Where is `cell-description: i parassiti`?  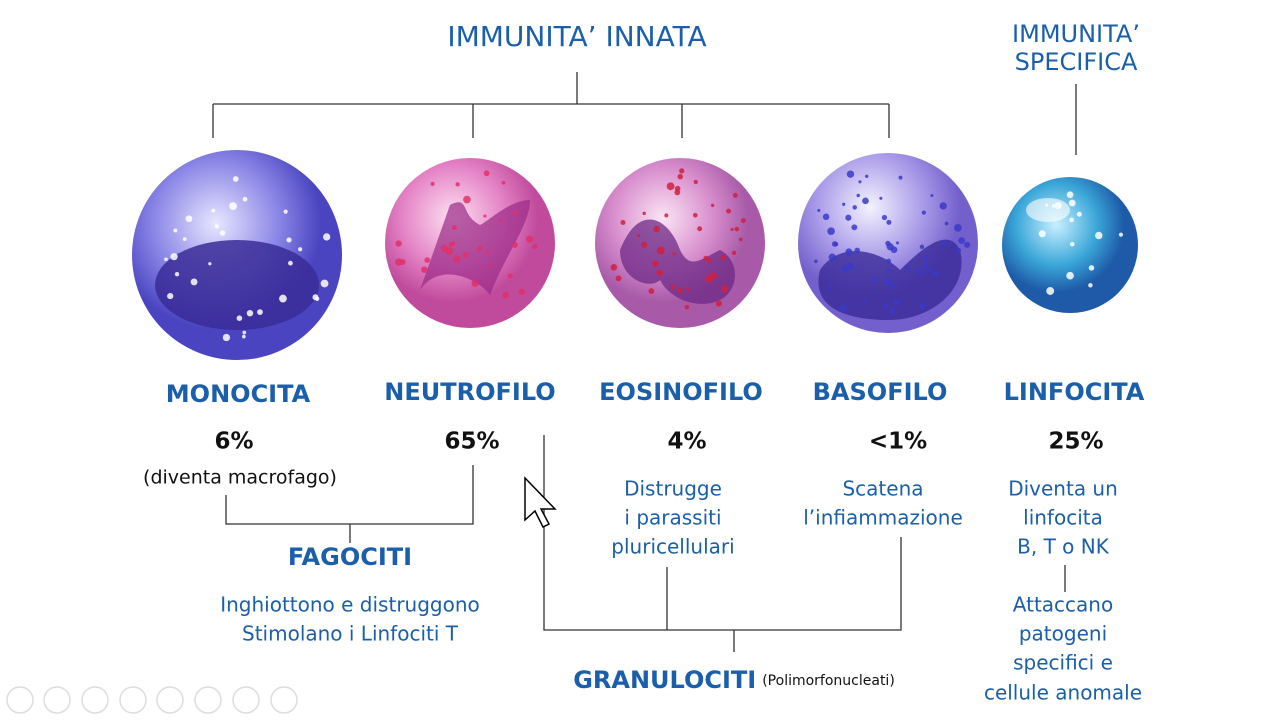 cell-description: i parassiti is located at coordinates (672, 518).